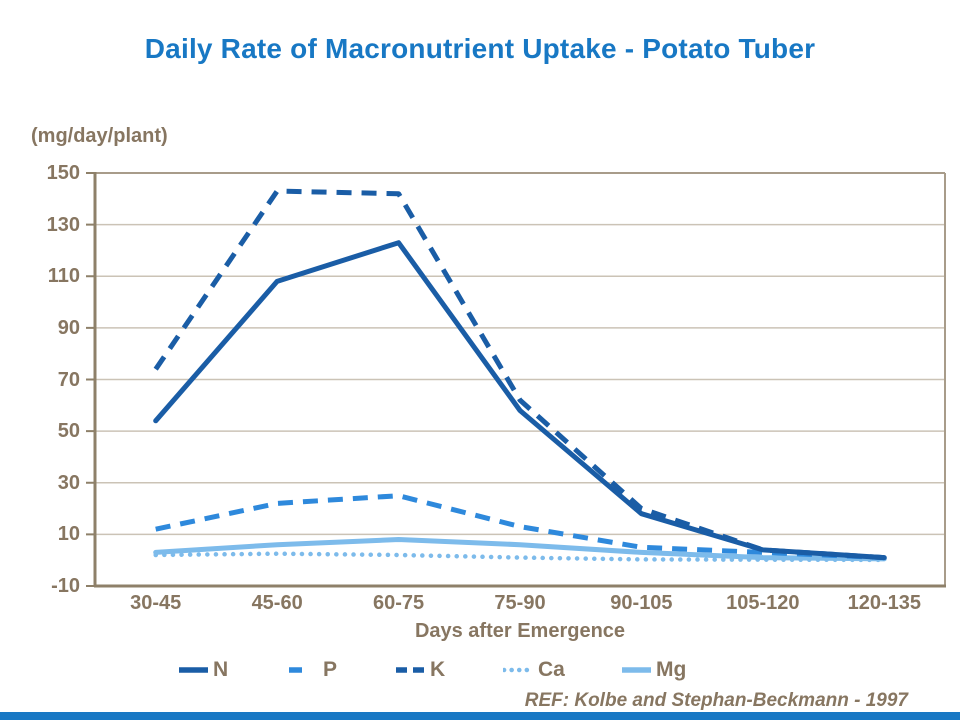  Describe the element at coordinates (156, 603) in the screenshot. I see `x-tick-label-30-45: 30-45` at that location.